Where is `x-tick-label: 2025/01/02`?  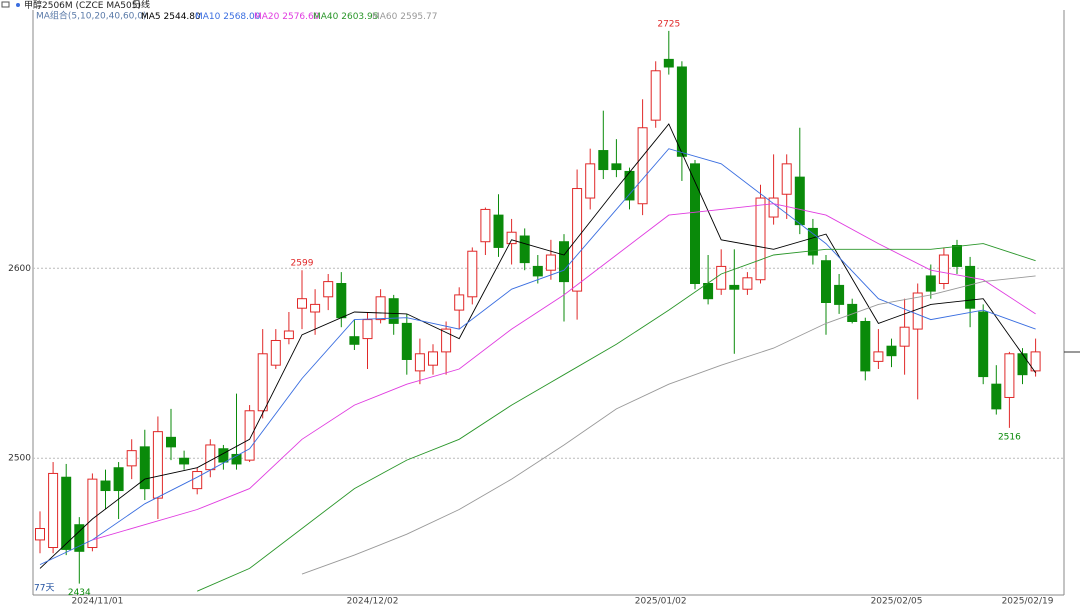
x-tick-label: 2025/01/02 is located at coordinates (661, 602).